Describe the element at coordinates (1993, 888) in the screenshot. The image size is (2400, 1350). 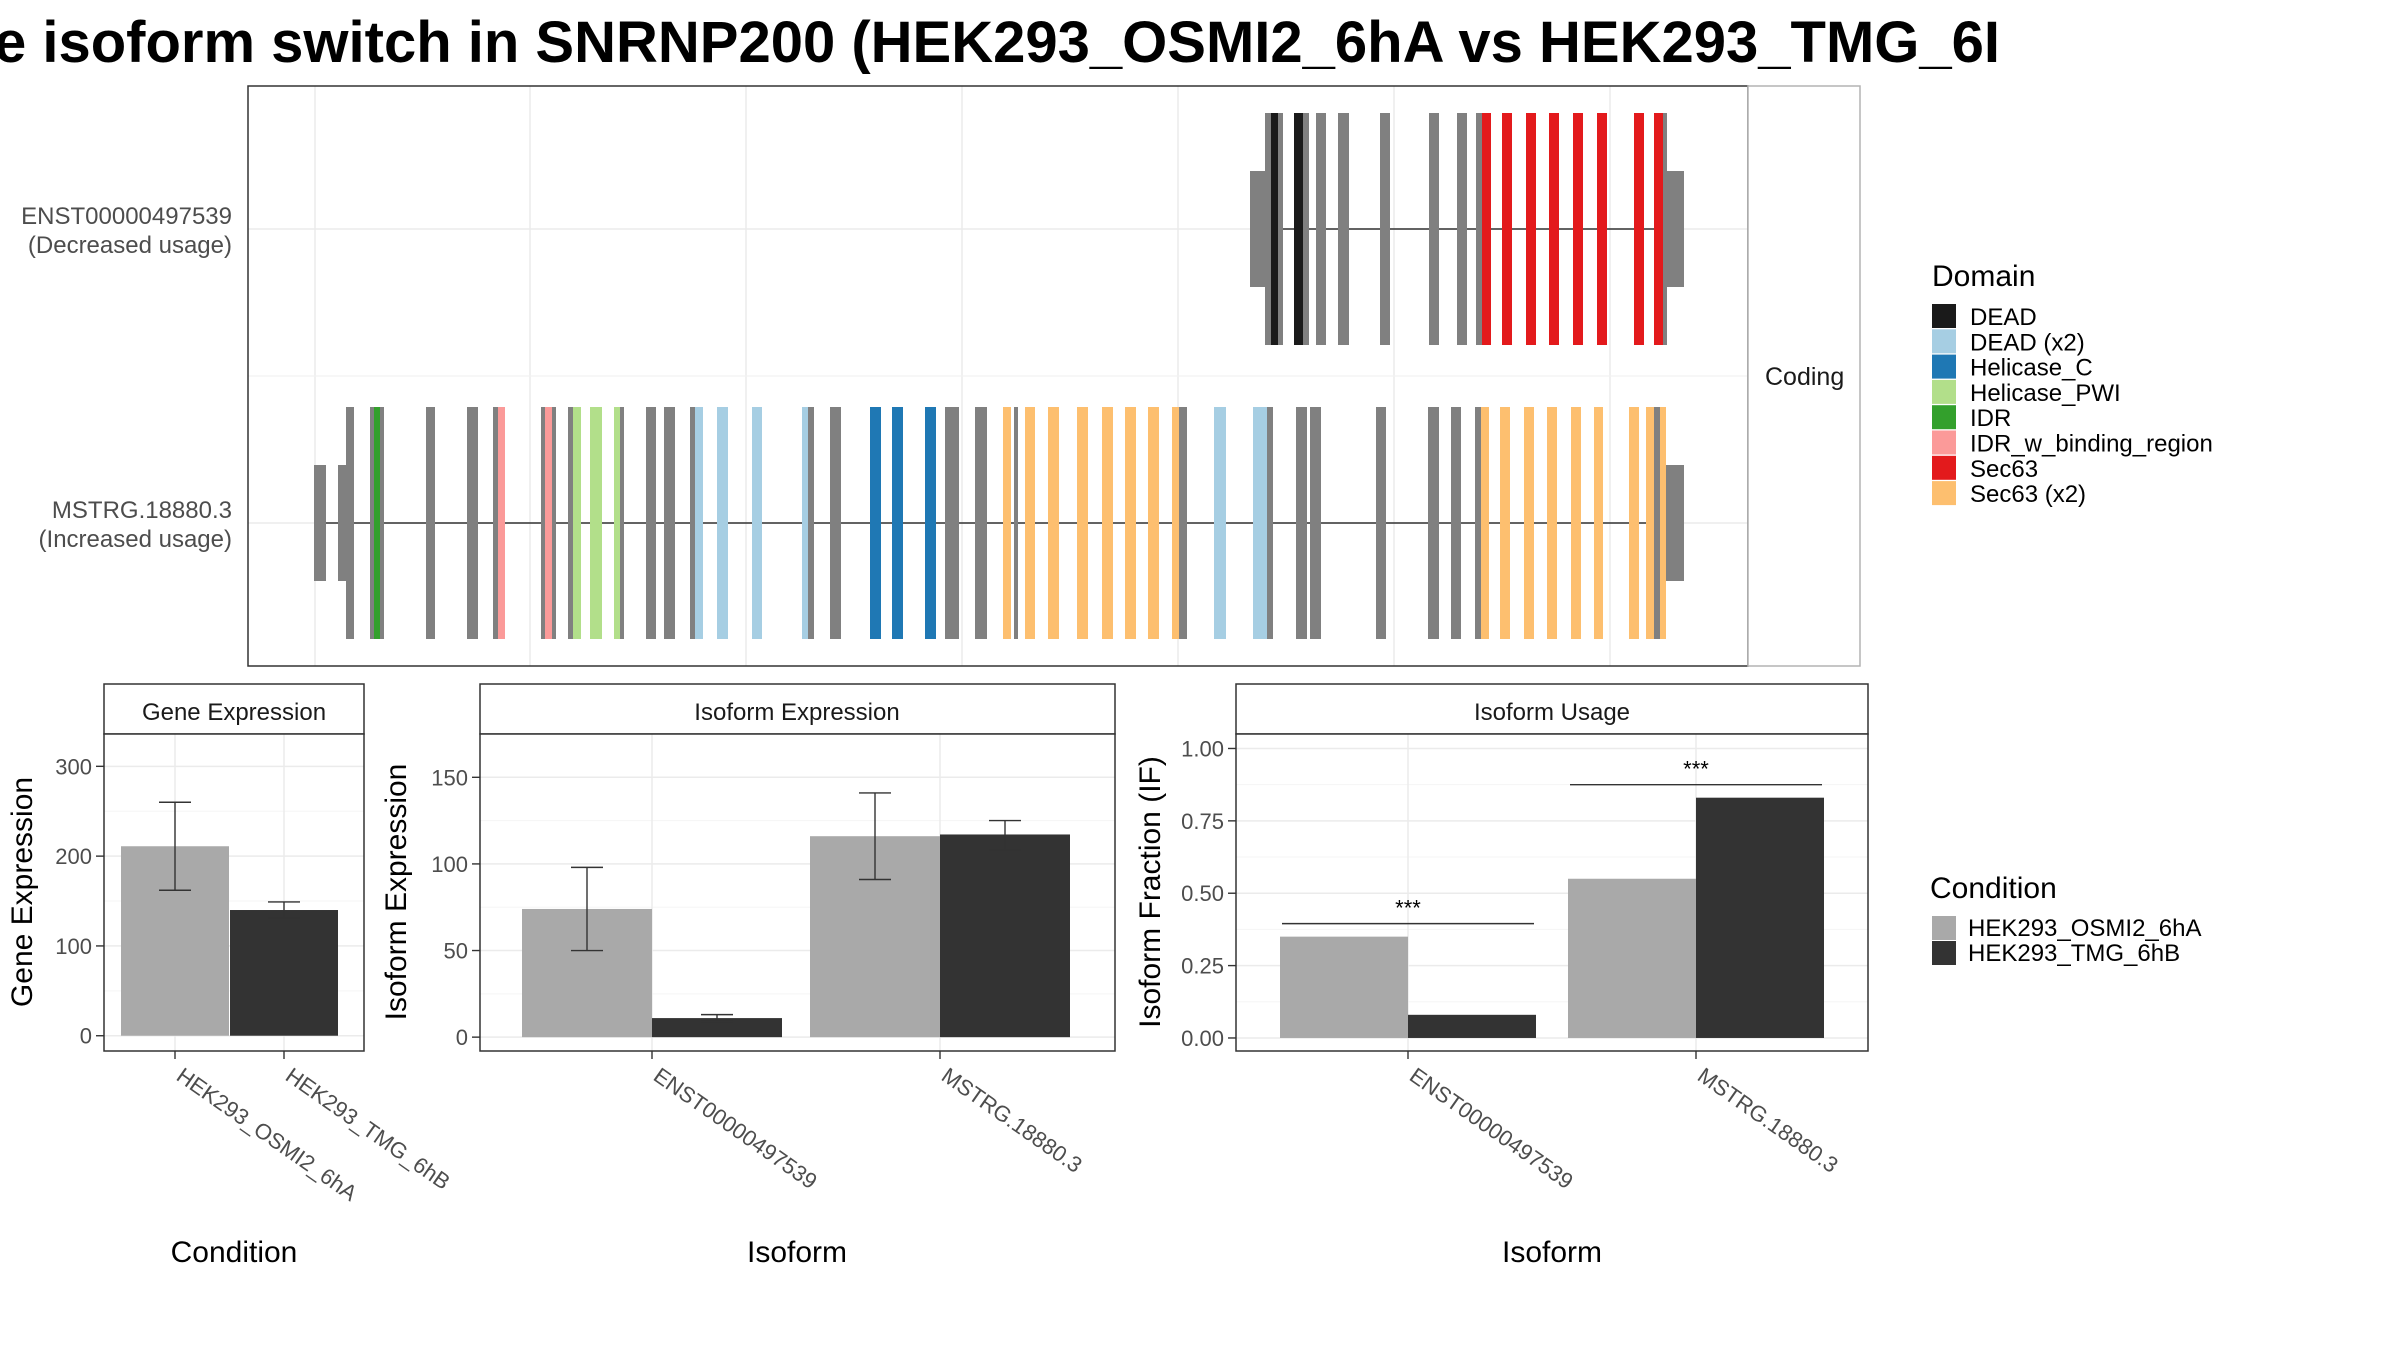
I see `condition-legend-title: Condition` at that location.